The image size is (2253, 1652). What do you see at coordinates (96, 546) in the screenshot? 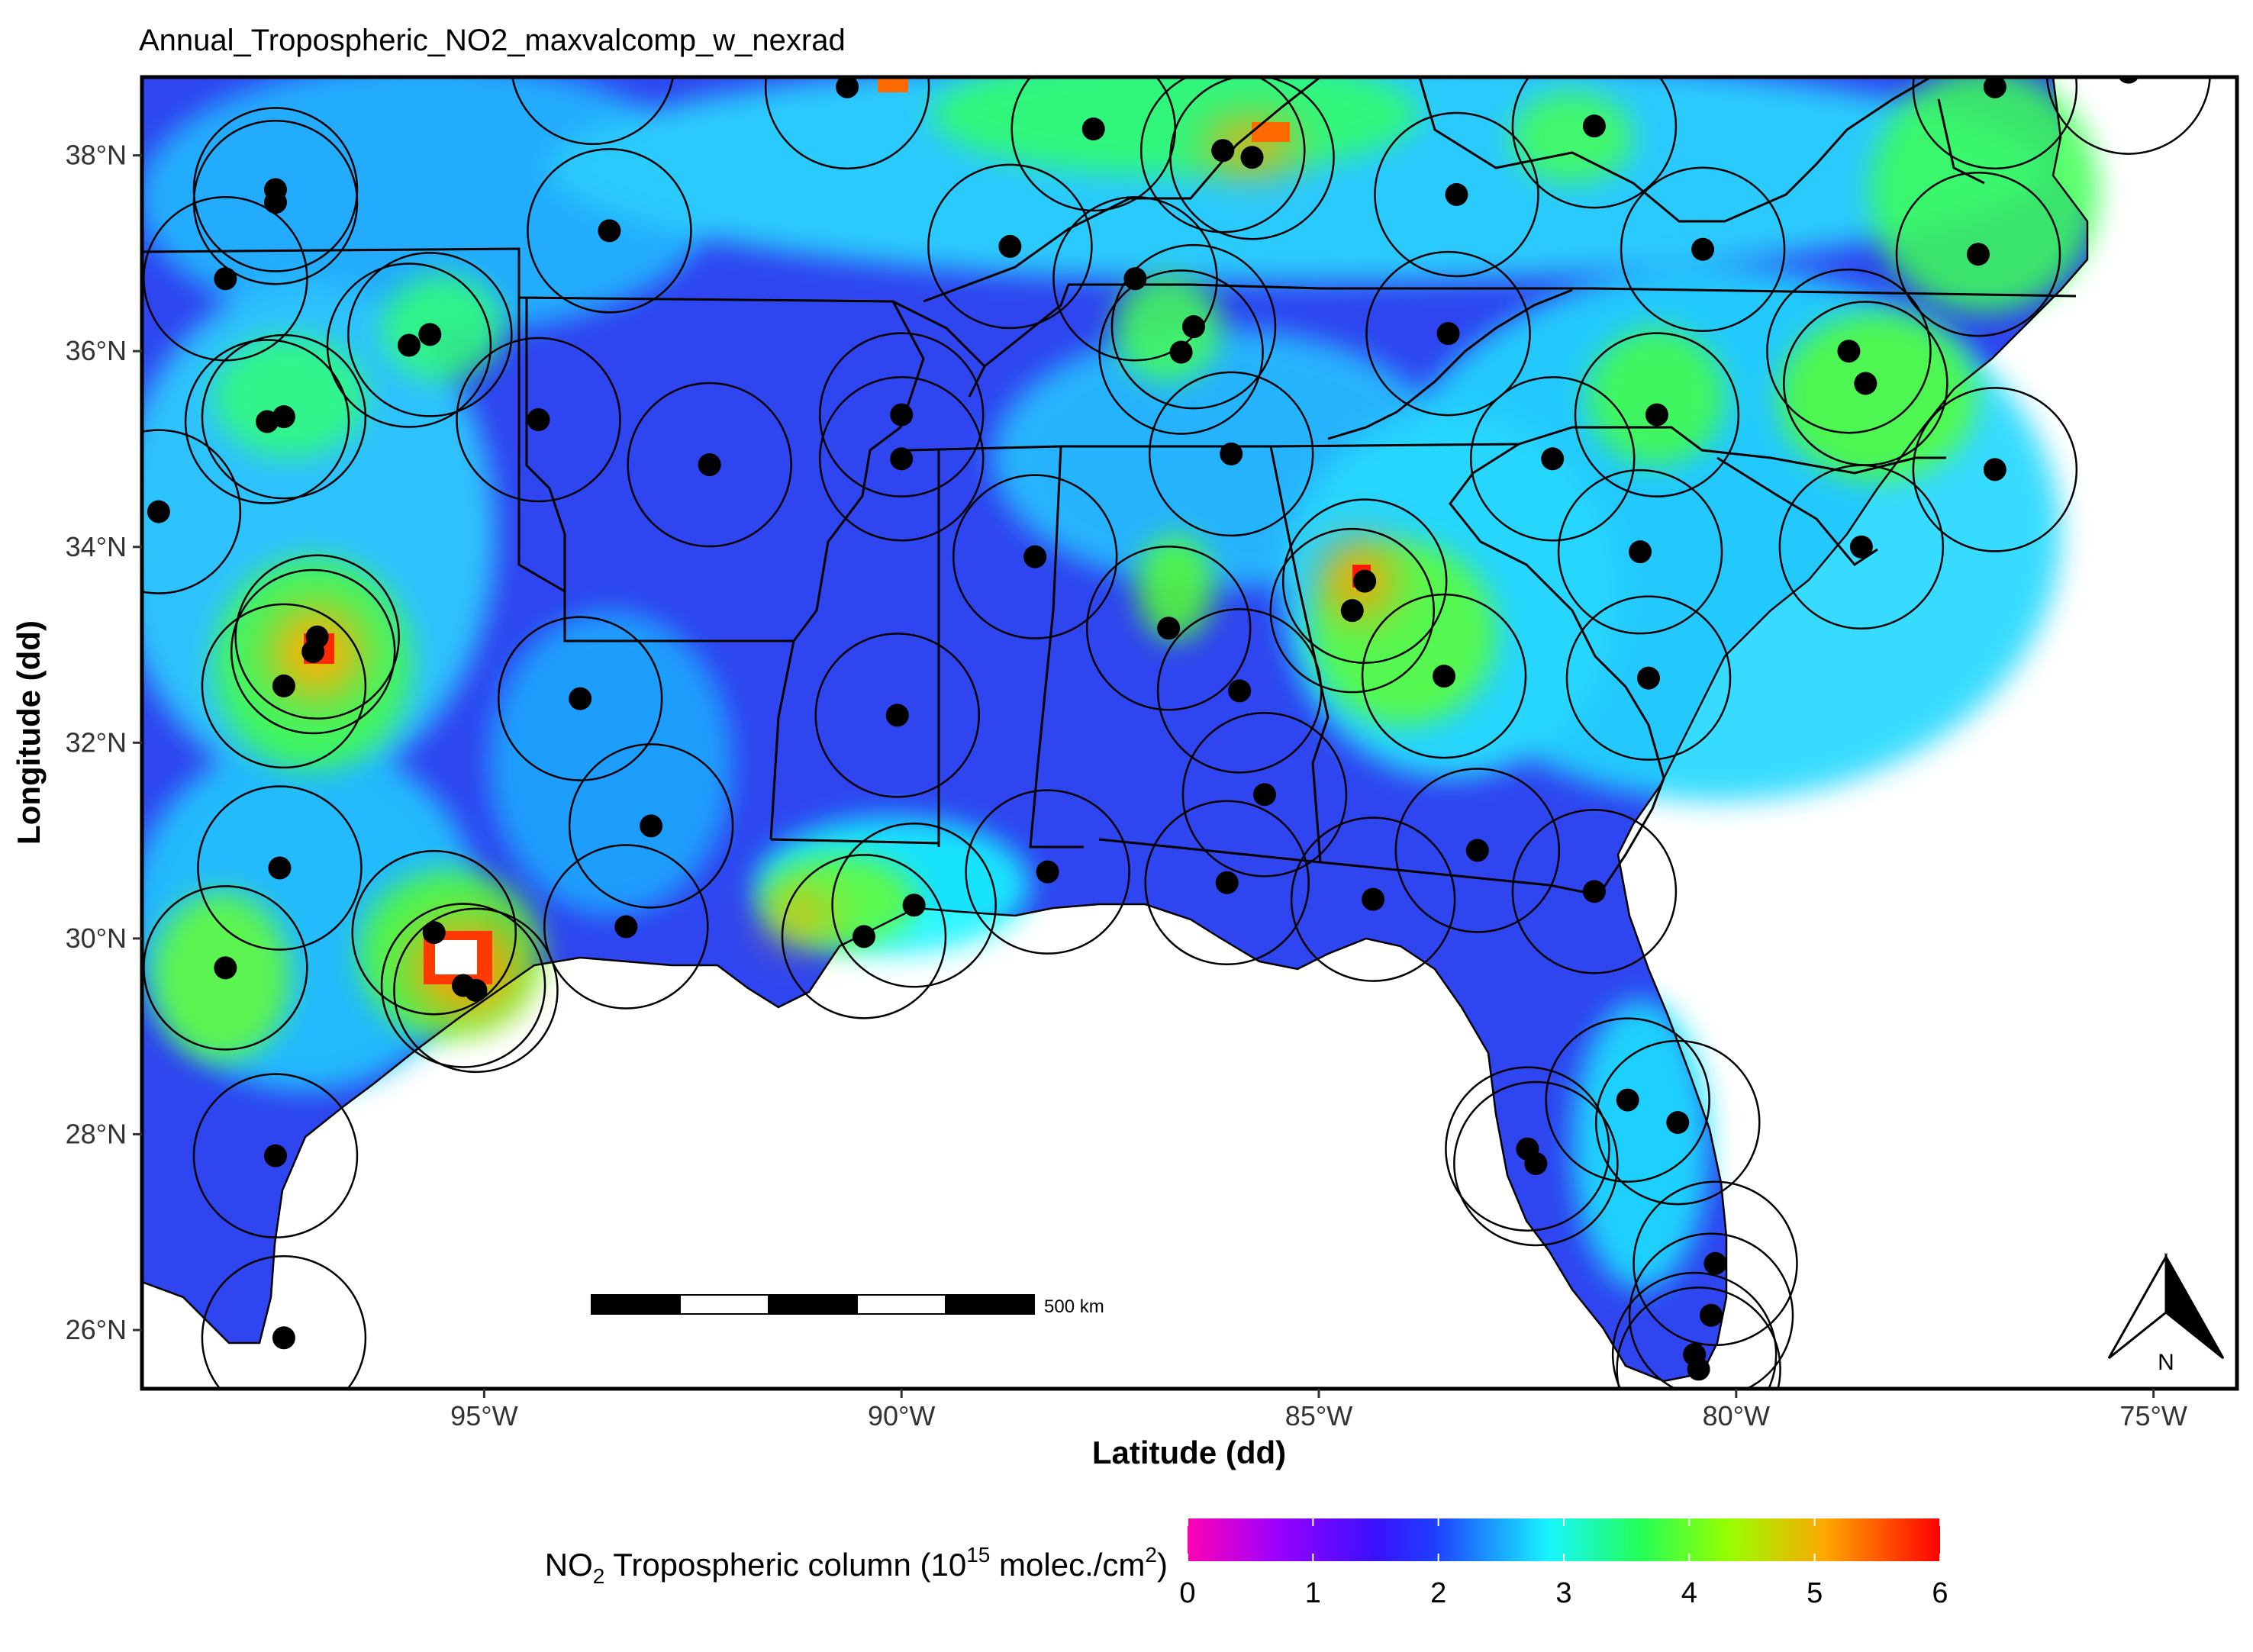
I see `y-tick-label: 34°N` at bounding box center [96, 546].